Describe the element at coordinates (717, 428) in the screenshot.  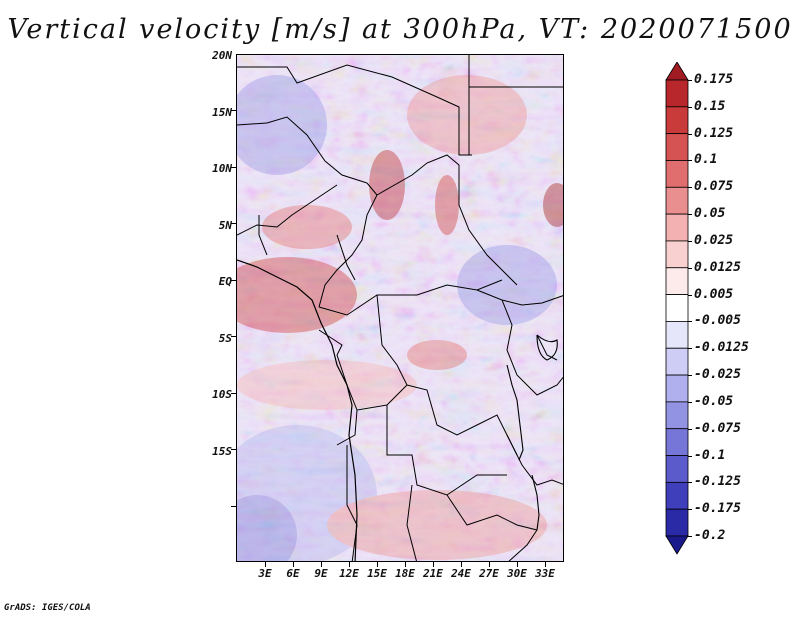
I see `colorbar-label: -0.075` at that location.